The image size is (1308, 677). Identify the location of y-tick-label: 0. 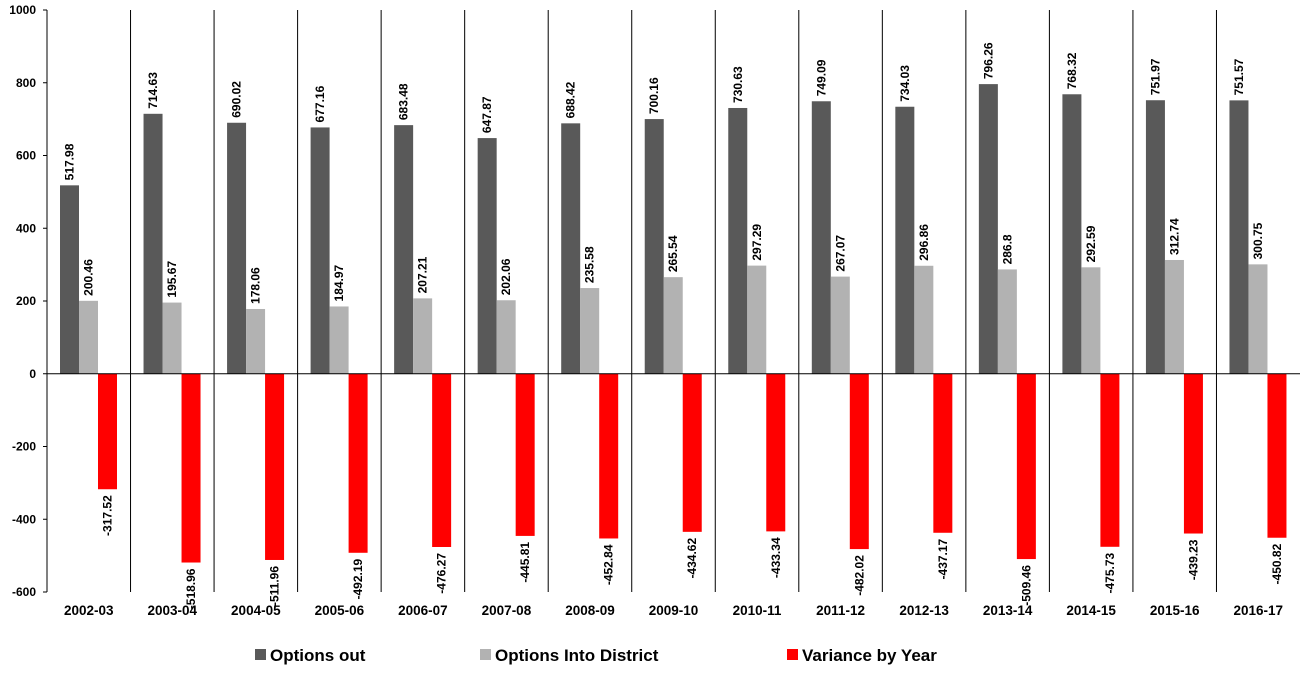
(32, 374).